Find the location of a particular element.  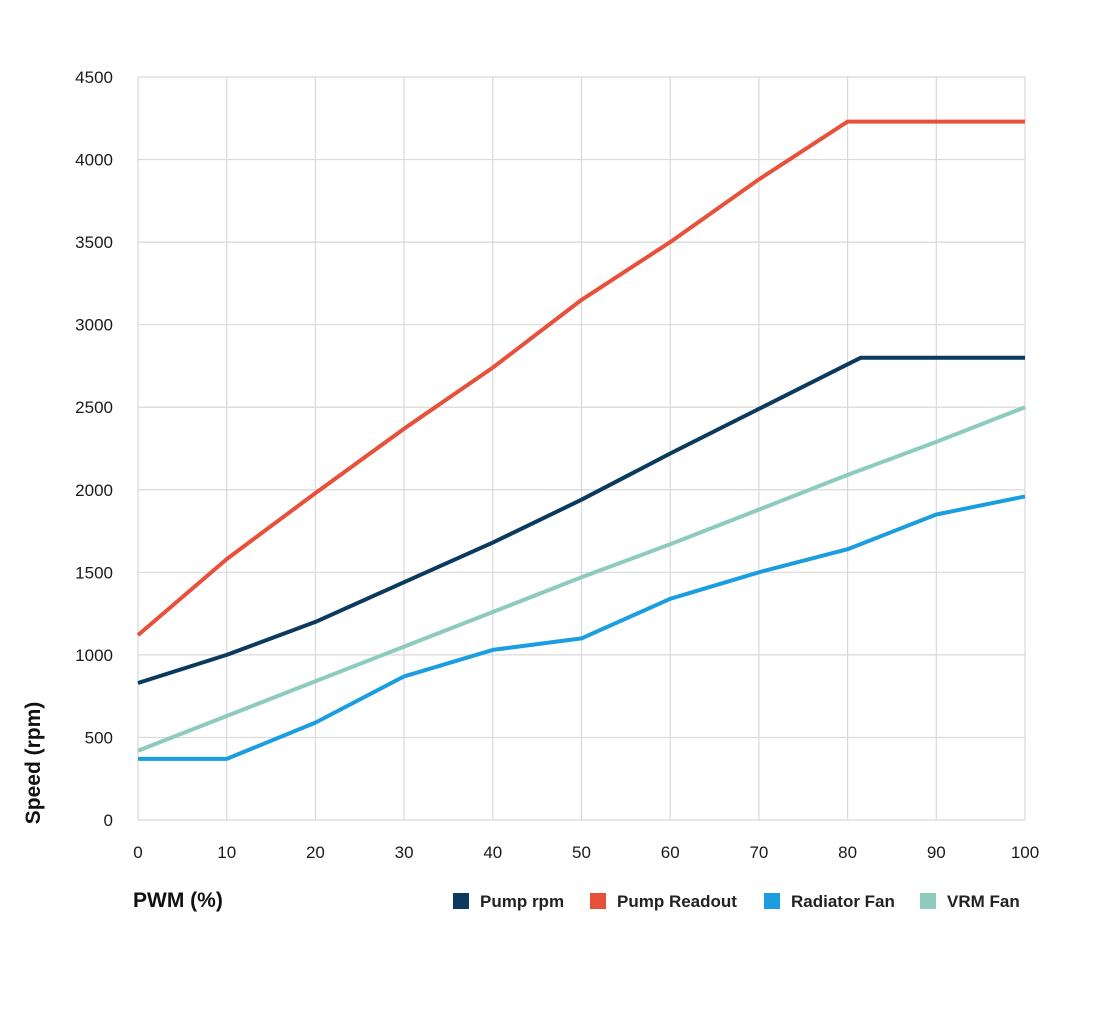

x-tick-label: 30 is located at coordinates (404, 852).